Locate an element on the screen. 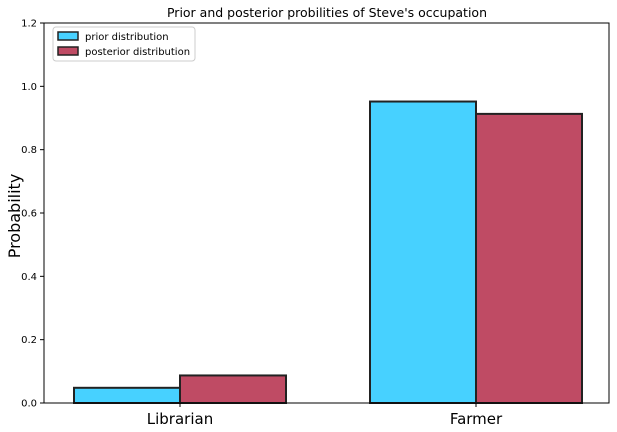 Image resolution: width=617 pixels, height=432 pixels. y-axis: 0.0 0.2 0.4 0.6 0.8 1.0 1.2 is located at coordinates (32, 214).